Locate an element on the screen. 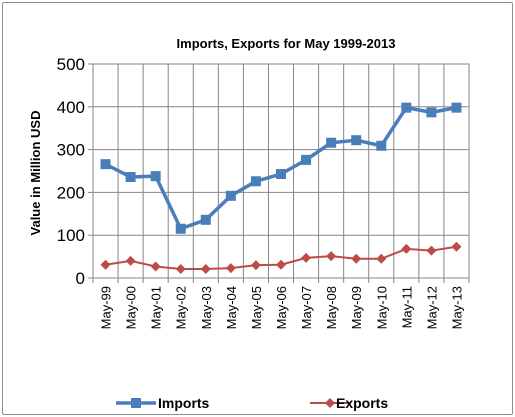  legend-label: Imports is located at coordinates (184, 403).